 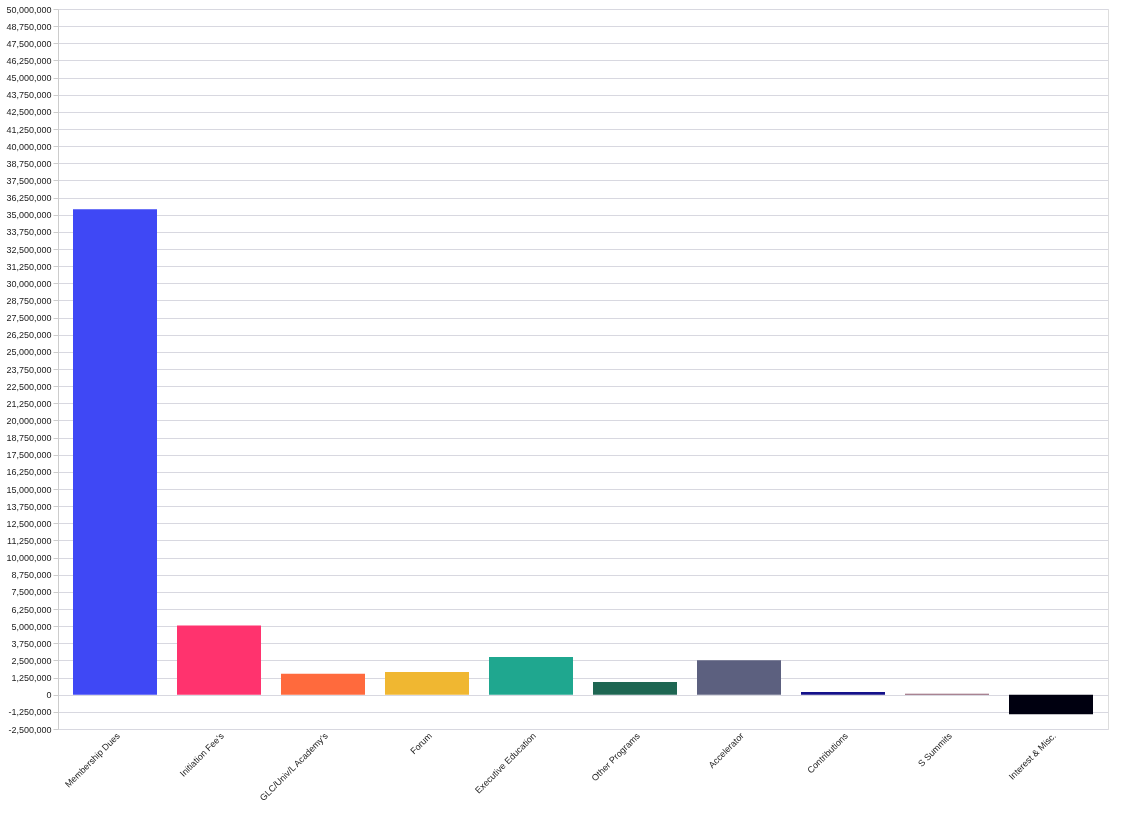 What do you see at coordinates (29, 352) in the screenshot?
I see `y-tick-label: 25,000,000` at bounding box center [29, 352].